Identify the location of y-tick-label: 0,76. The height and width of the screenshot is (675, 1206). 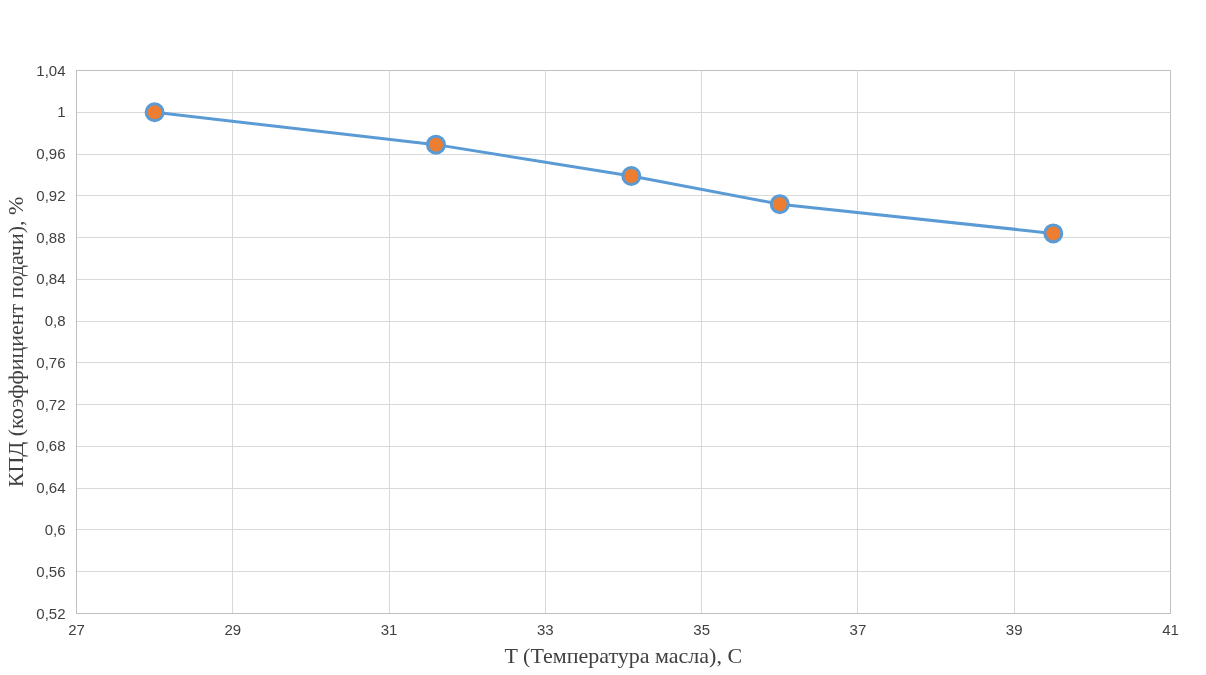
(51, 362).